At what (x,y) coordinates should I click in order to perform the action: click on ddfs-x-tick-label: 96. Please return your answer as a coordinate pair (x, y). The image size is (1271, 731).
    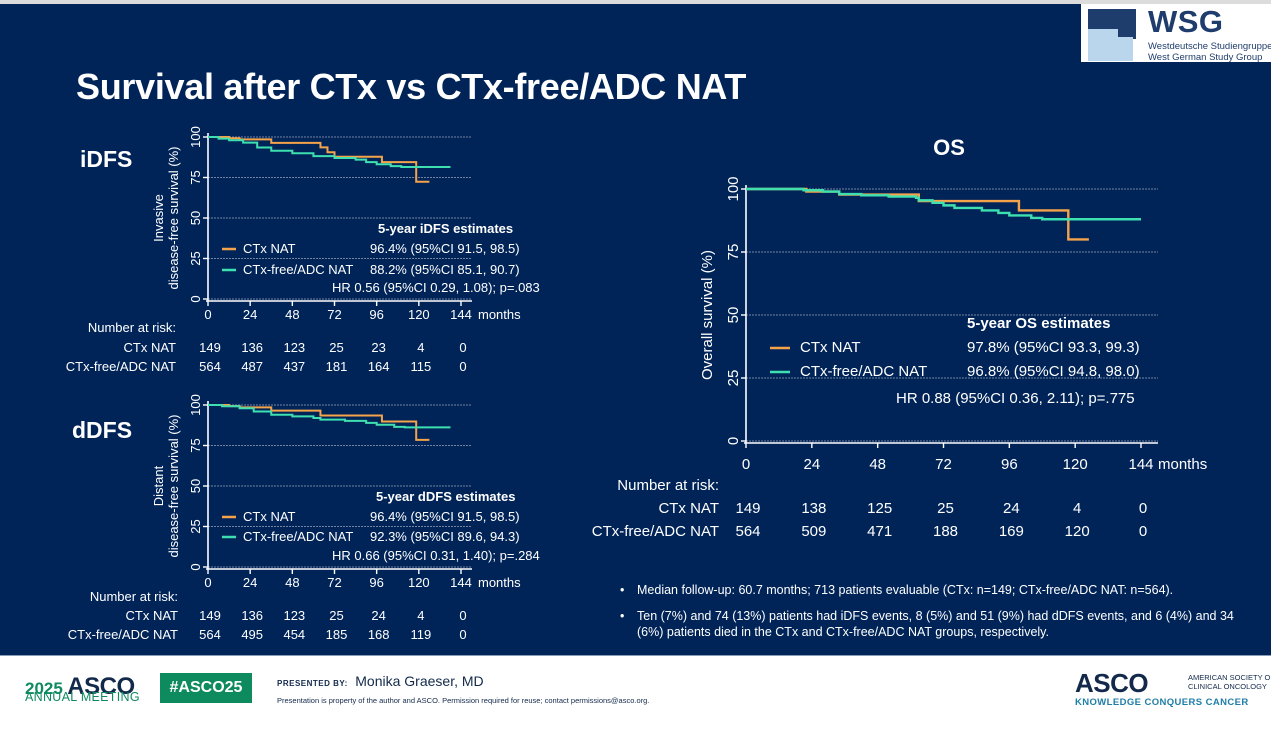
    Looking at the image, I should click on (376, 582).